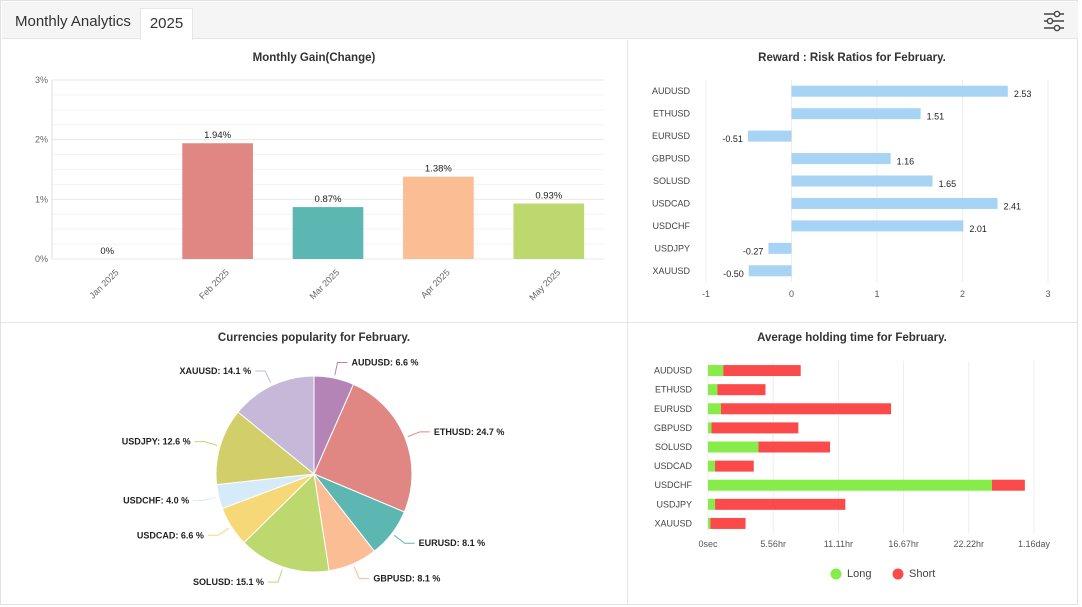  Describe the element at coordinates (539, 322) in the screenshot. I see `panel-divider-horizontal` at that location.